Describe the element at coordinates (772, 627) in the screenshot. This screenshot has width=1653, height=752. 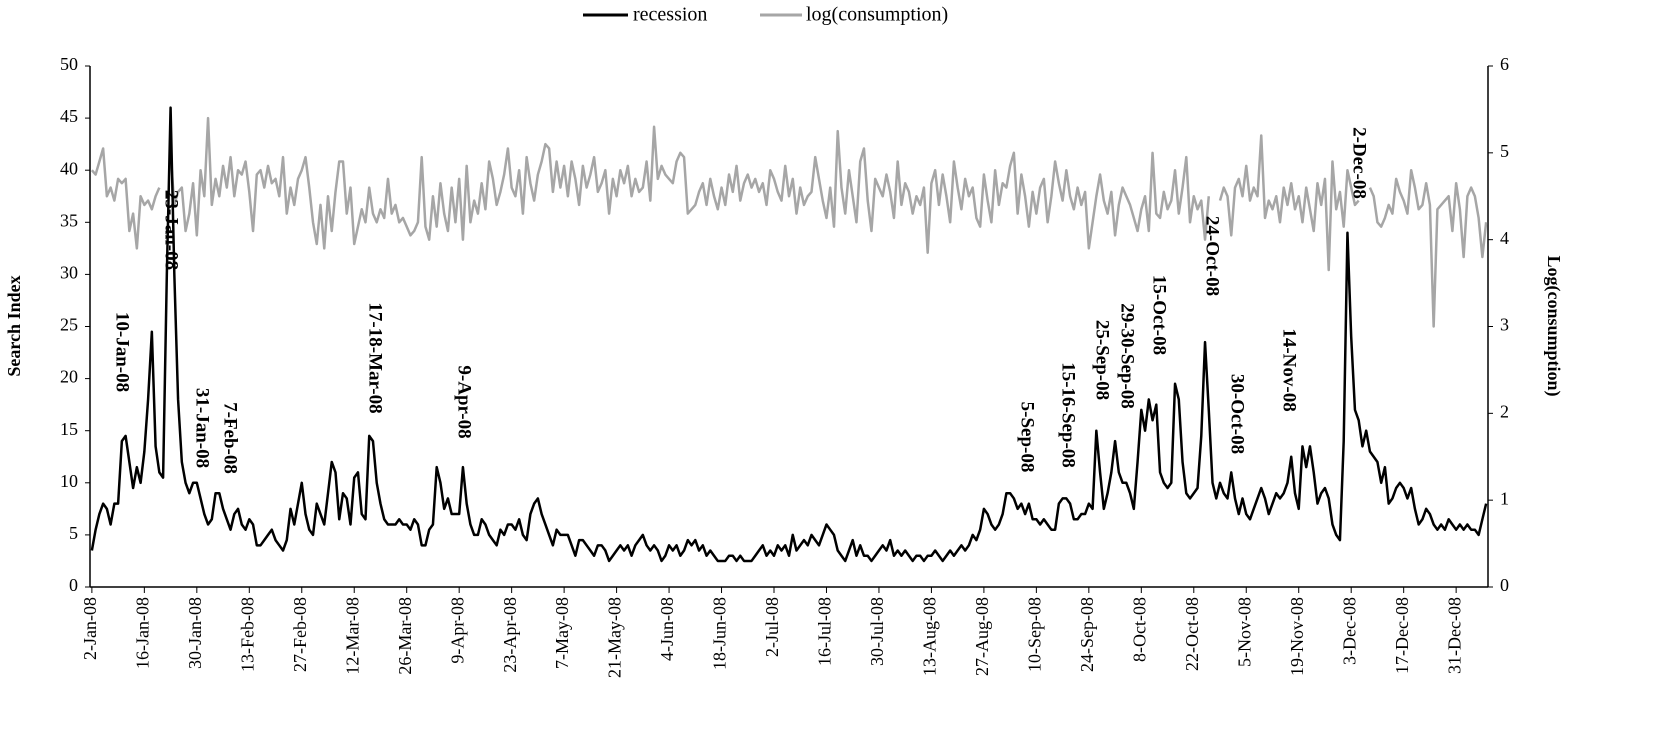
I see `x-tick-label: 2-Jul-08` at that location.